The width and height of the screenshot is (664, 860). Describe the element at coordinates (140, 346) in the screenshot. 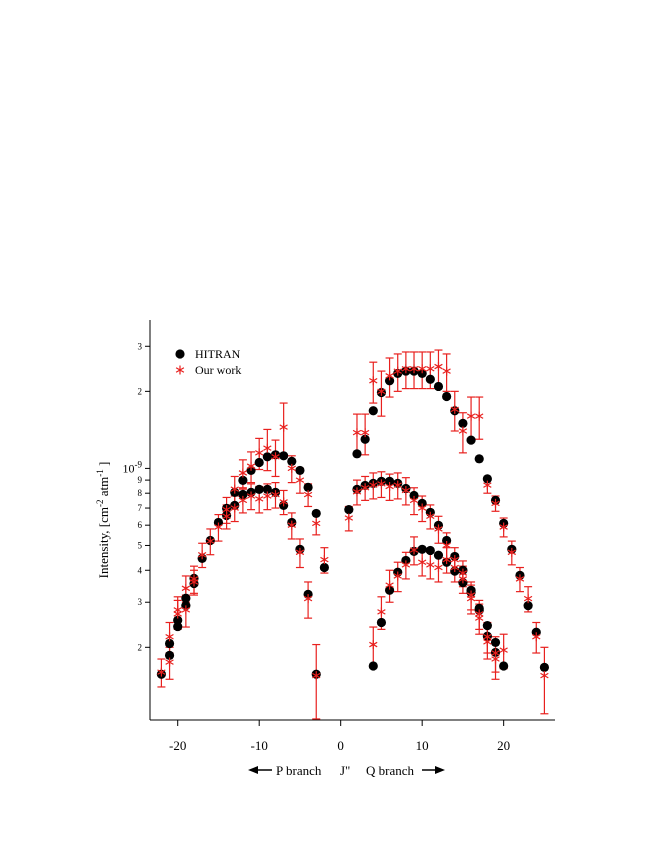

I see `y-tick-label-base: 3` at that location.